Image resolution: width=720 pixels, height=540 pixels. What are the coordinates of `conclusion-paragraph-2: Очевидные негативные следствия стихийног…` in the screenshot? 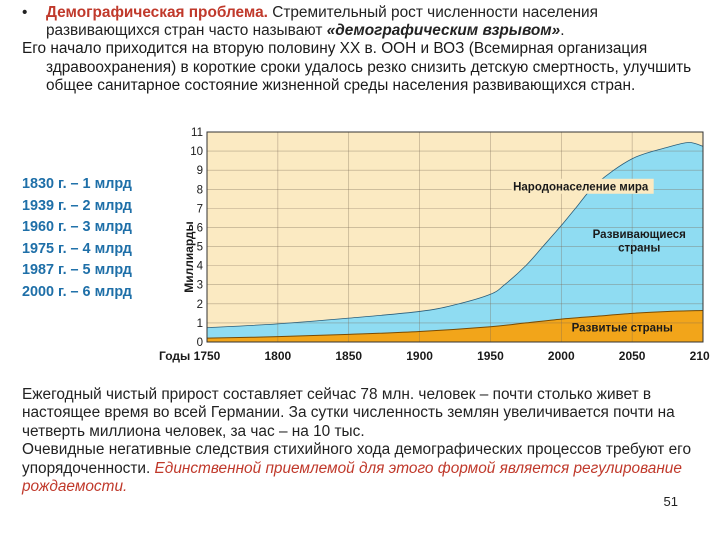 It's located at (362, 468).